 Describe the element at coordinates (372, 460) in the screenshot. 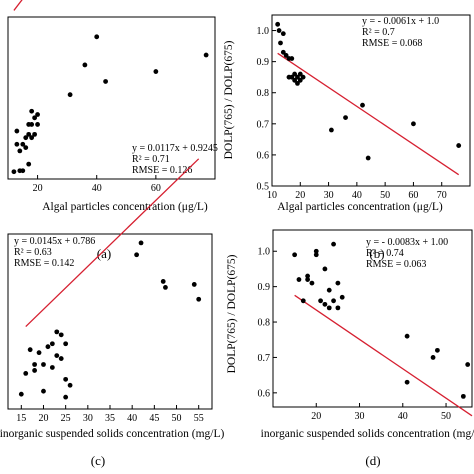

I see `panel-caption: (d)` at that location.